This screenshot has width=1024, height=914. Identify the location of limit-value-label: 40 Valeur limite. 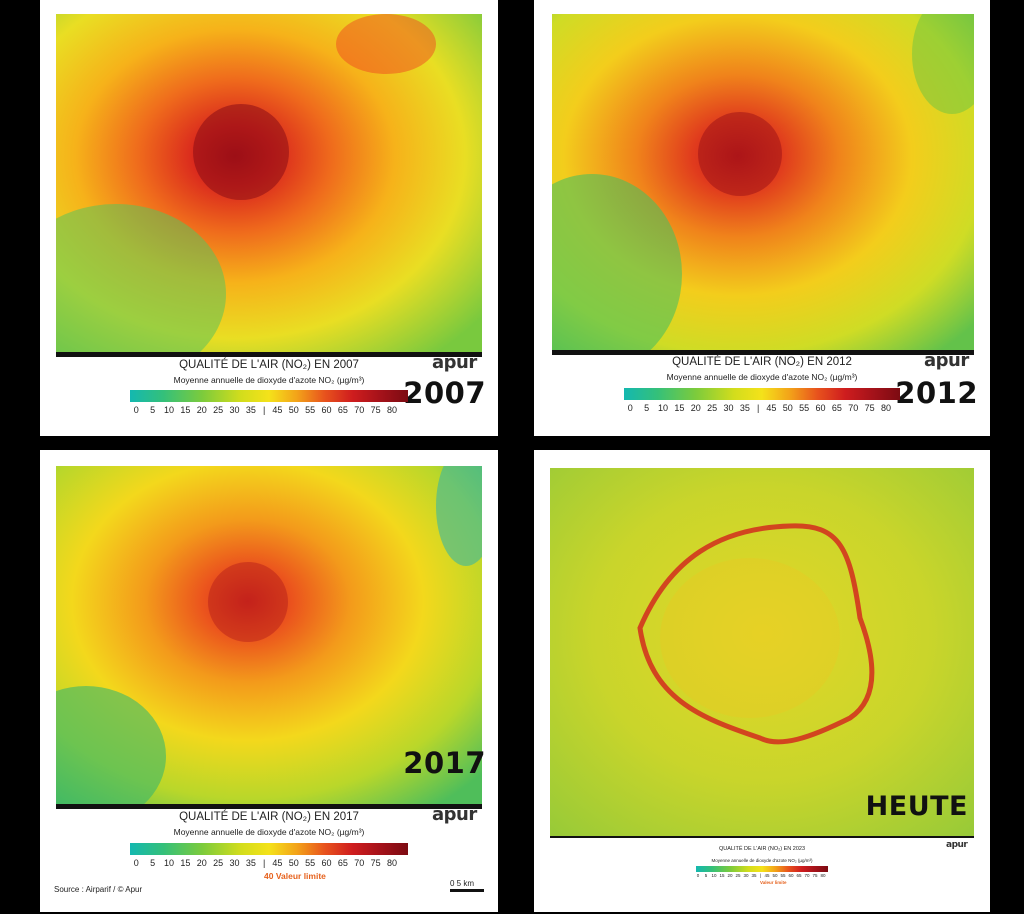
(295, 876).